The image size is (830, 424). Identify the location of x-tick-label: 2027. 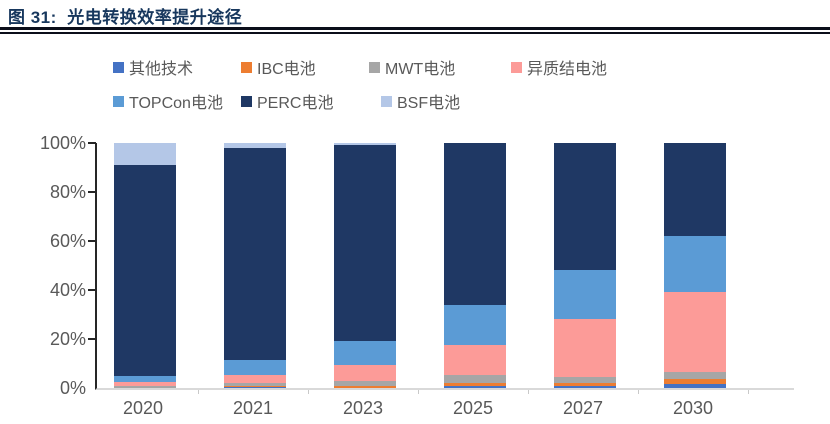
(583, 408).